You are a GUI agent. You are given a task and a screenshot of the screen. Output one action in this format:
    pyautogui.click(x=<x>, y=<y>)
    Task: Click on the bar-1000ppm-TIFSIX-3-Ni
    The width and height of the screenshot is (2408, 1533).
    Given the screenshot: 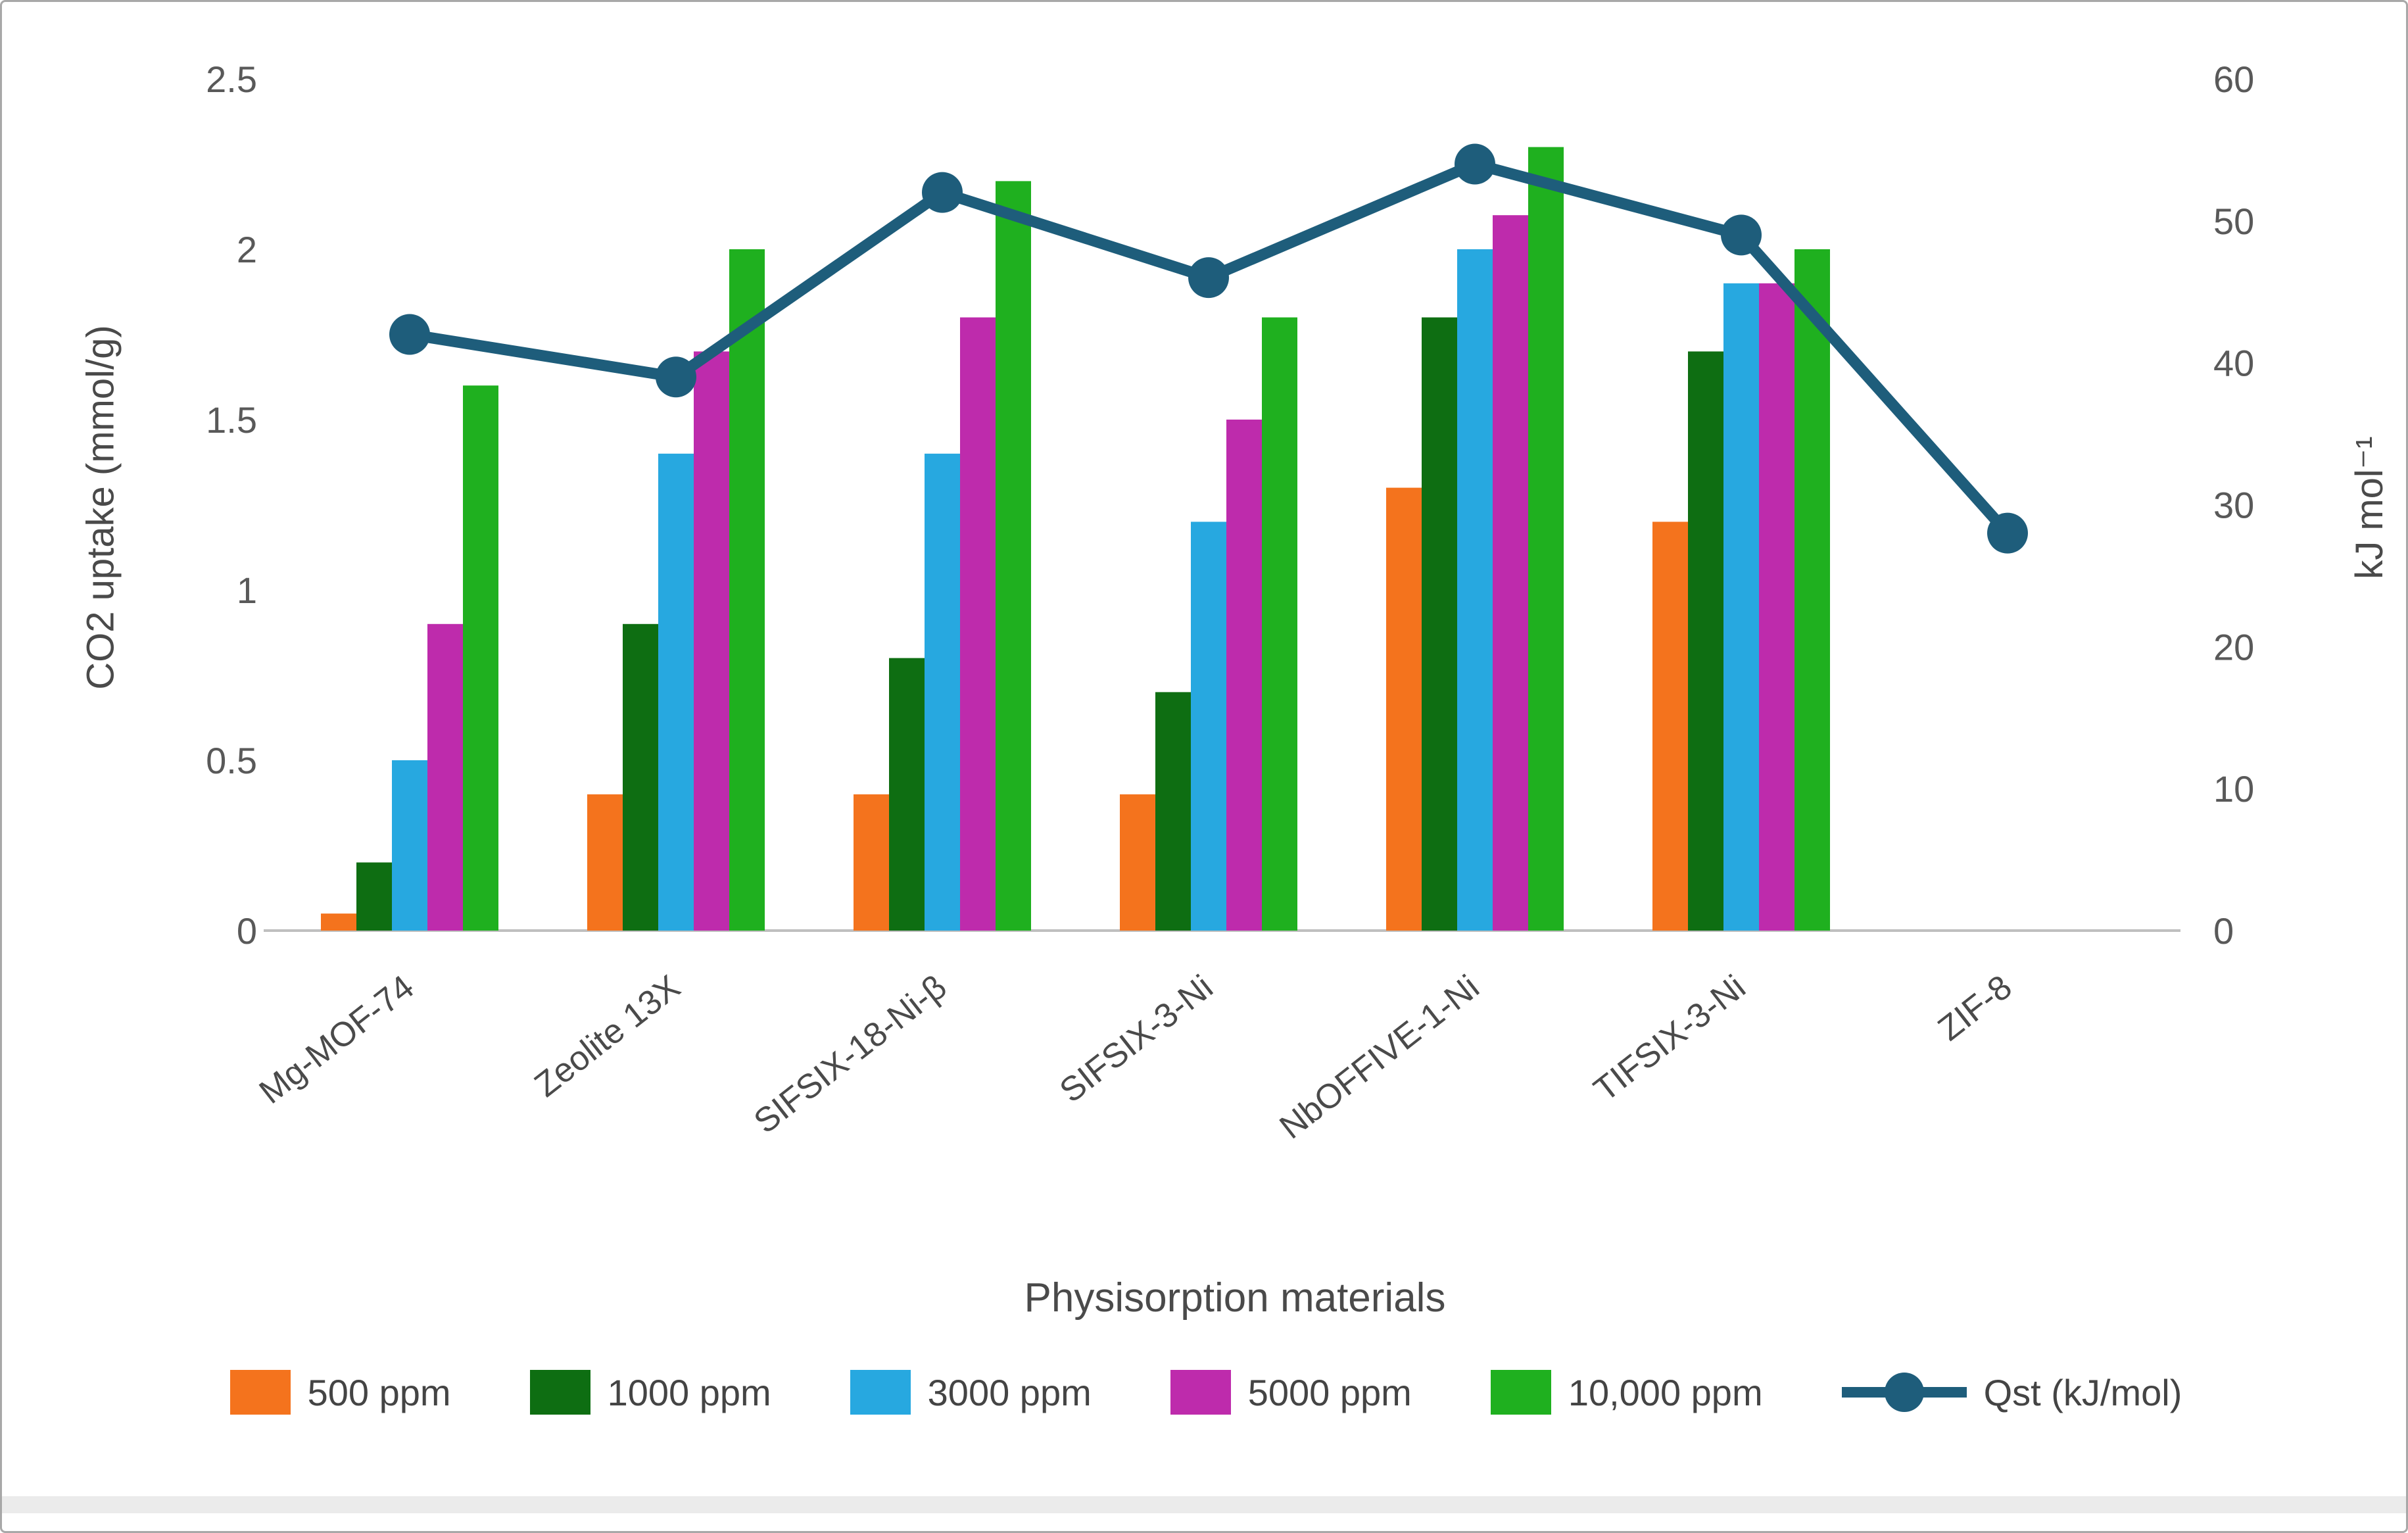 What is the action you would take?
    pyautogui.click(x=1705, y=641)
    